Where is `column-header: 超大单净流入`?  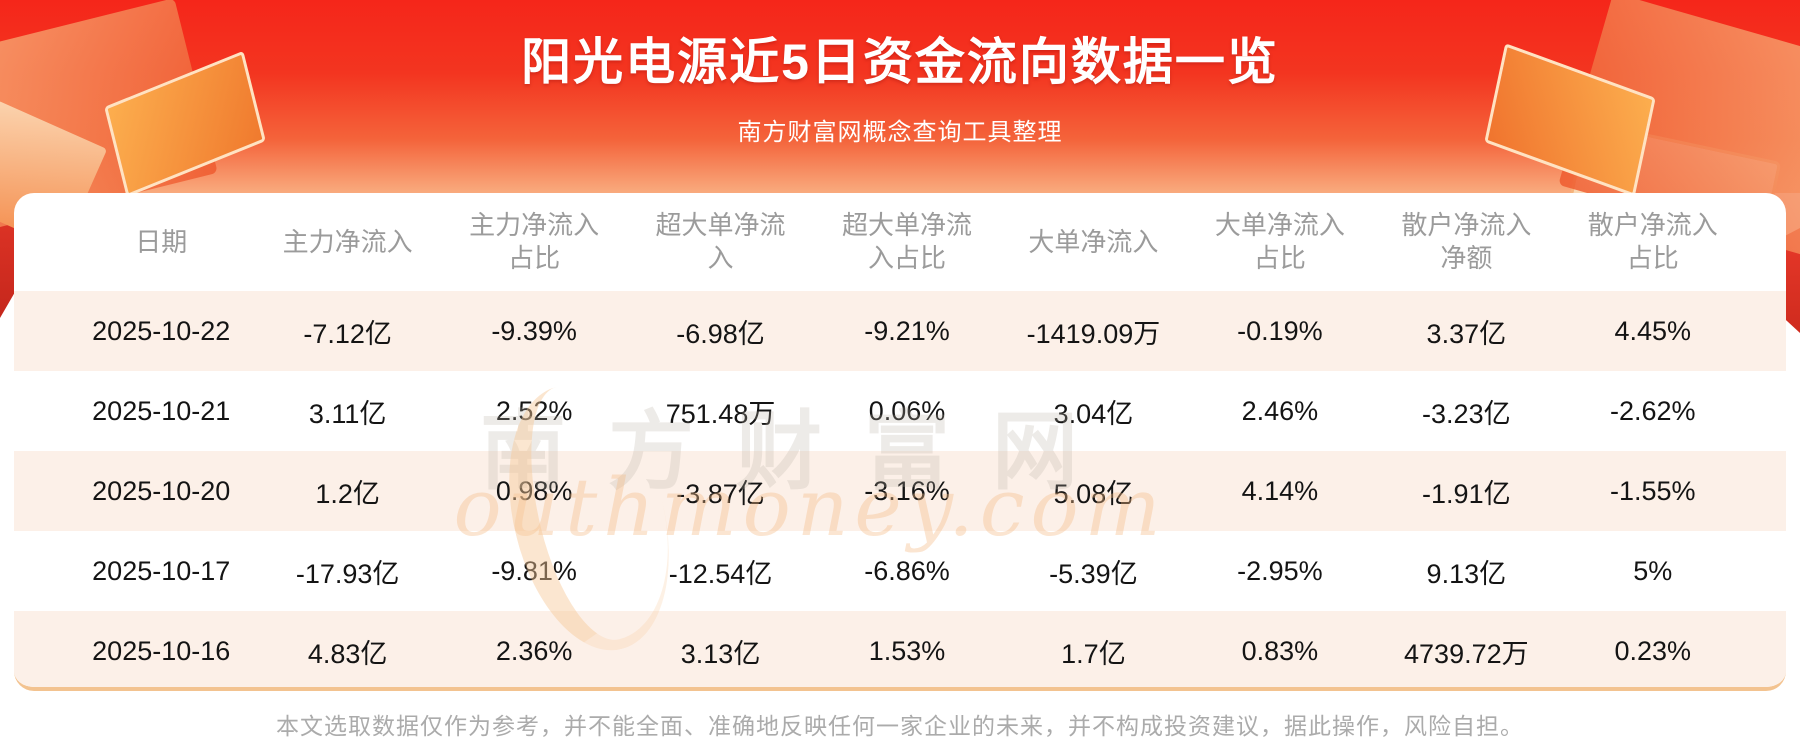
column-header: 超大单净流入 is located at coordinates (720, 241).